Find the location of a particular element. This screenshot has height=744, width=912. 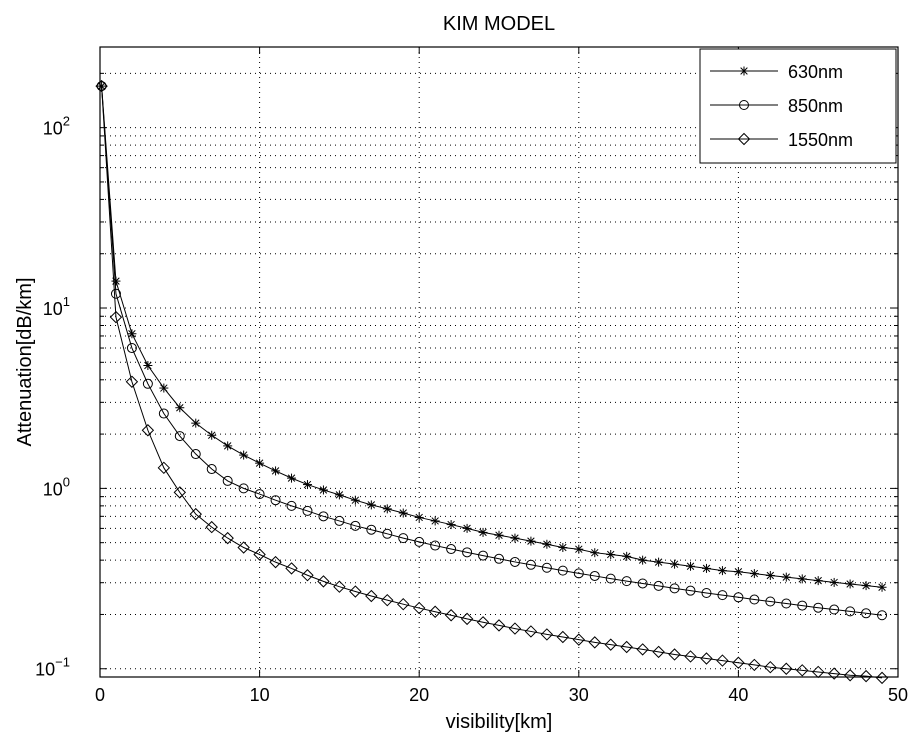

y-tick-label: 10⁻¹ is located at coordinates (52, 667).